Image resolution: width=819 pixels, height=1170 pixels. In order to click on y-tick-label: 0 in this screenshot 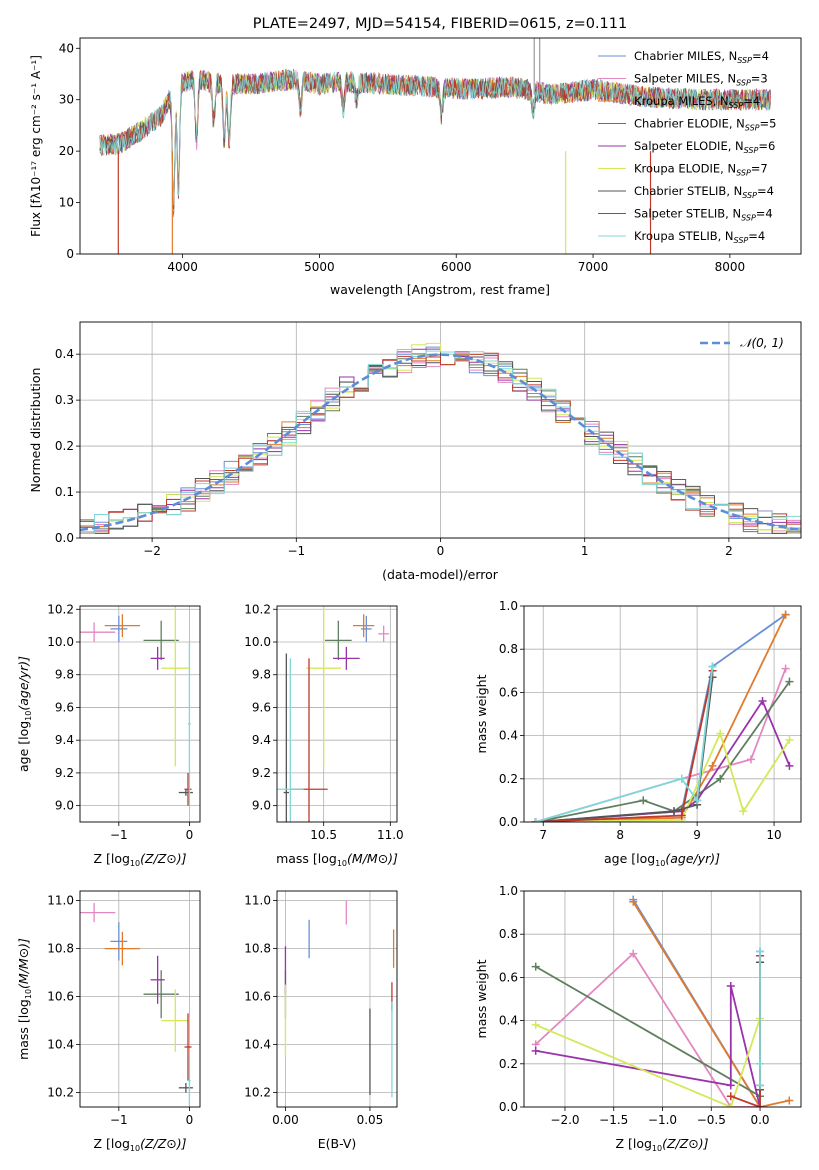, I will do `click(70, 254)`.